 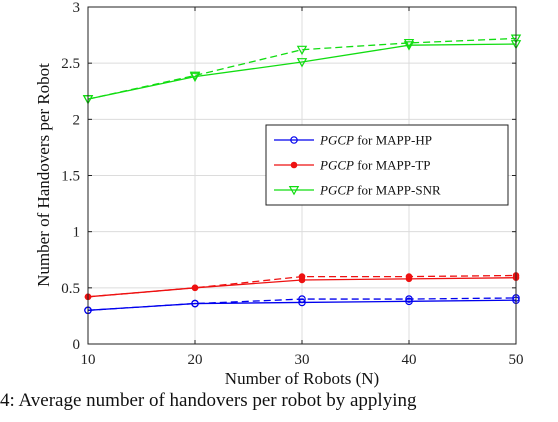 What do you see at coordinates (409, 360) in the screenshot?
I see `x-tick-label: 40` at bounding box center [409, 360].